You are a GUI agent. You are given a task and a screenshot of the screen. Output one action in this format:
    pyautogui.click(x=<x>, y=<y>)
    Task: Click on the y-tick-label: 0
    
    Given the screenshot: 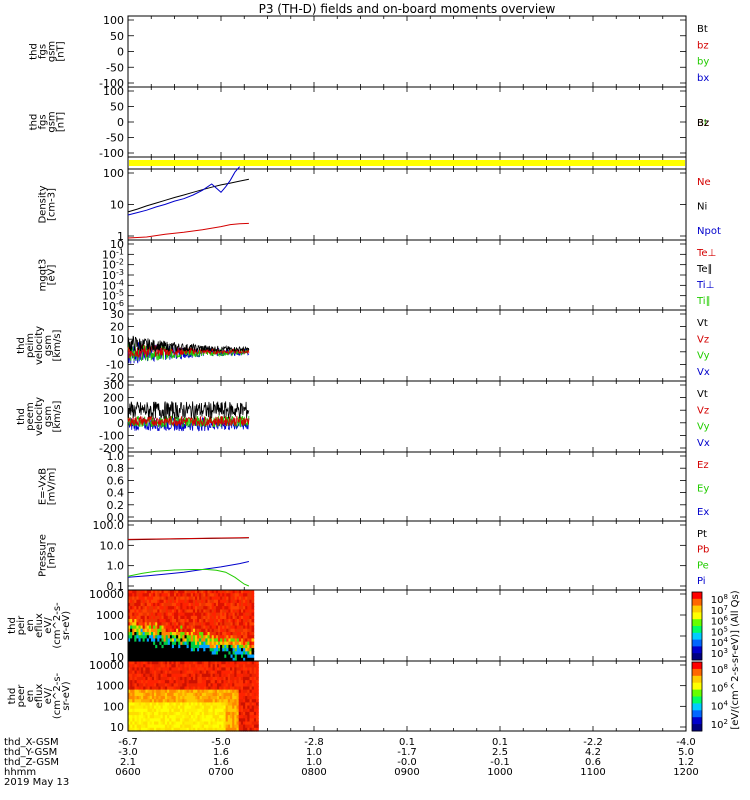 What is the action you would take?
    pyautogui.click(x=120, y=352)
    